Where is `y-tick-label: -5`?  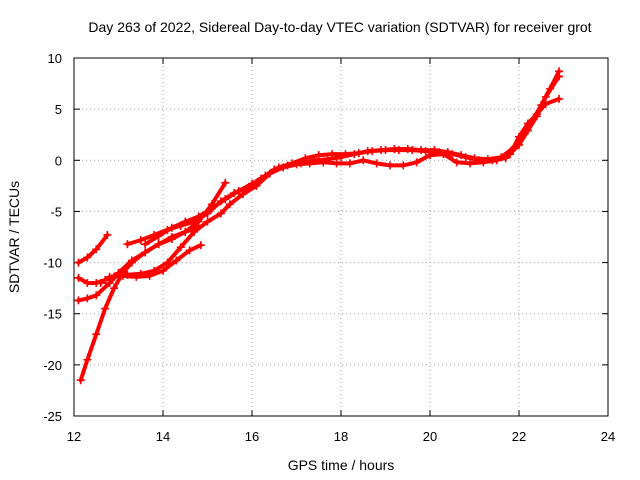 y-tick-label: -5 is located at coordinates (56, 211).